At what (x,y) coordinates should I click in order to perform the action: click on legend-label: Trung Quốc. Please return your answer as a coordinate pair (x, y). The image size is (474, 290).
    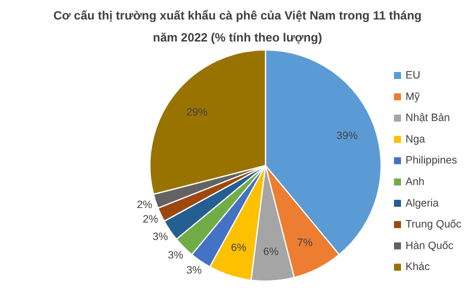
    Looking at the image, I should click on (434, 224).